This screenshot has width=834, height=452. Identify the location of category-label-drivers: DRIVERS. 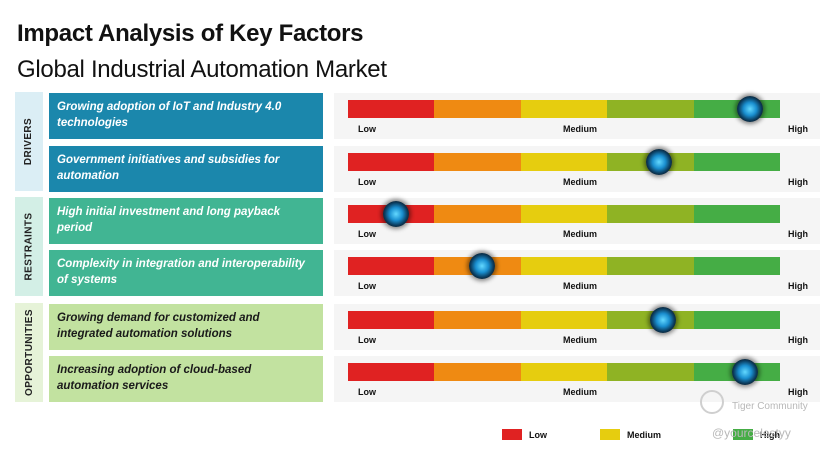
(29, 141).